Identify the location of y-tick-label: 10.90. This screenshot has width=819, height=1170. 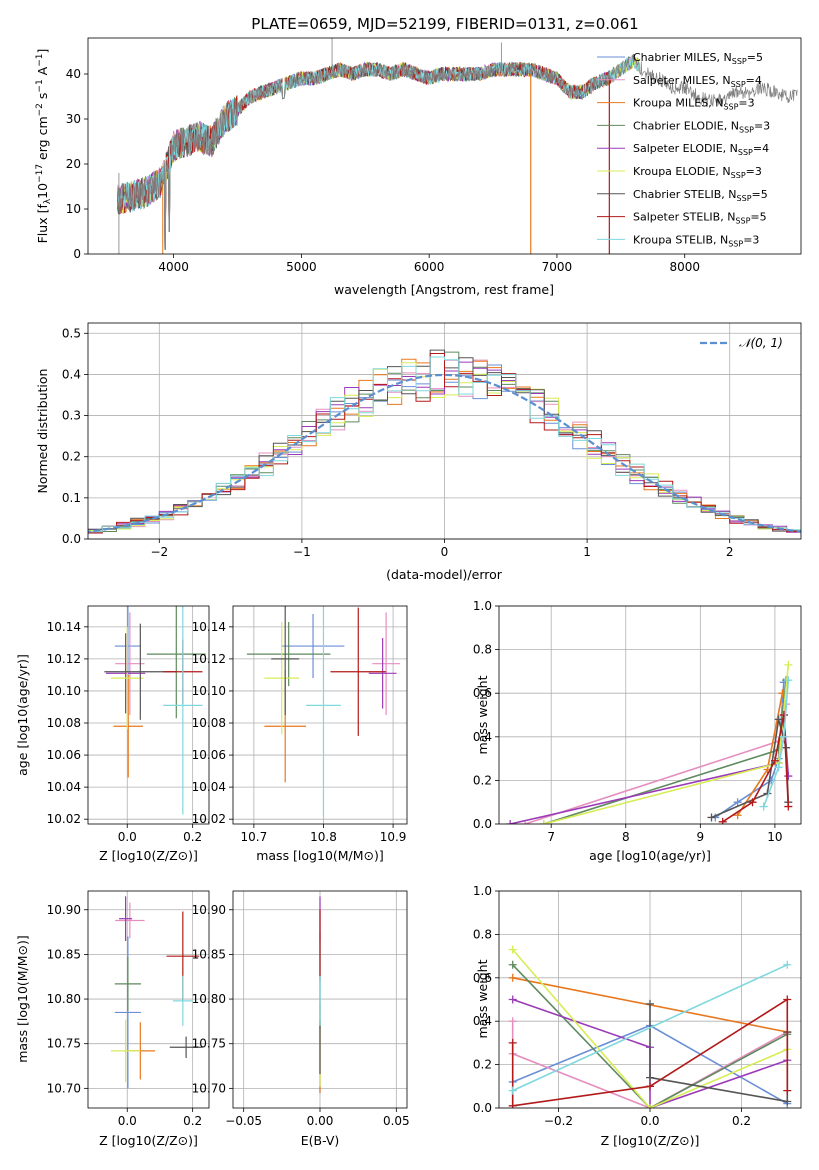
(209, 910).